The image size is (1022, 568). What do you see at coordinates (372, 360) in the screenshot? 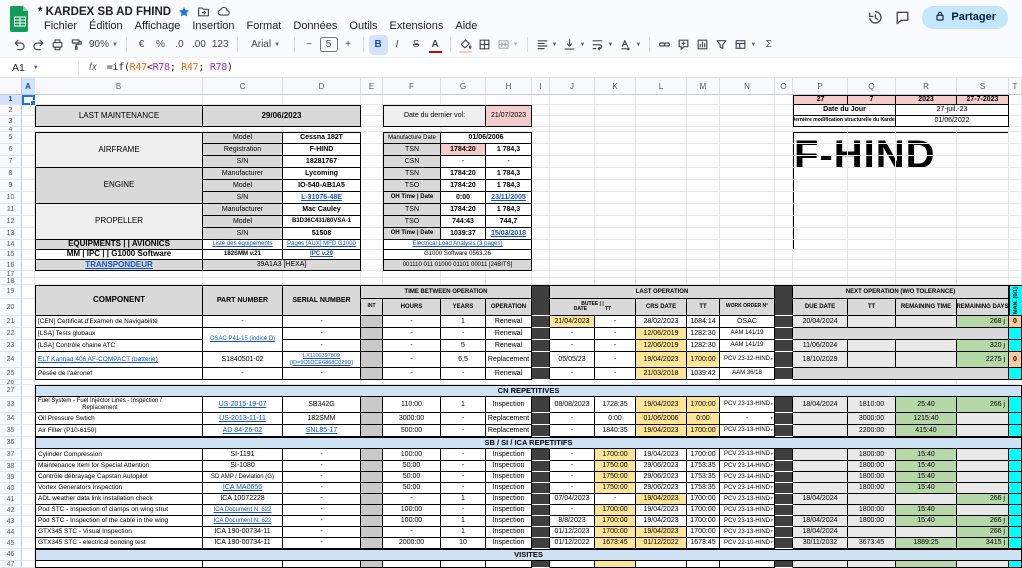
I see `cell-E24` at bounding box center [372, 360].